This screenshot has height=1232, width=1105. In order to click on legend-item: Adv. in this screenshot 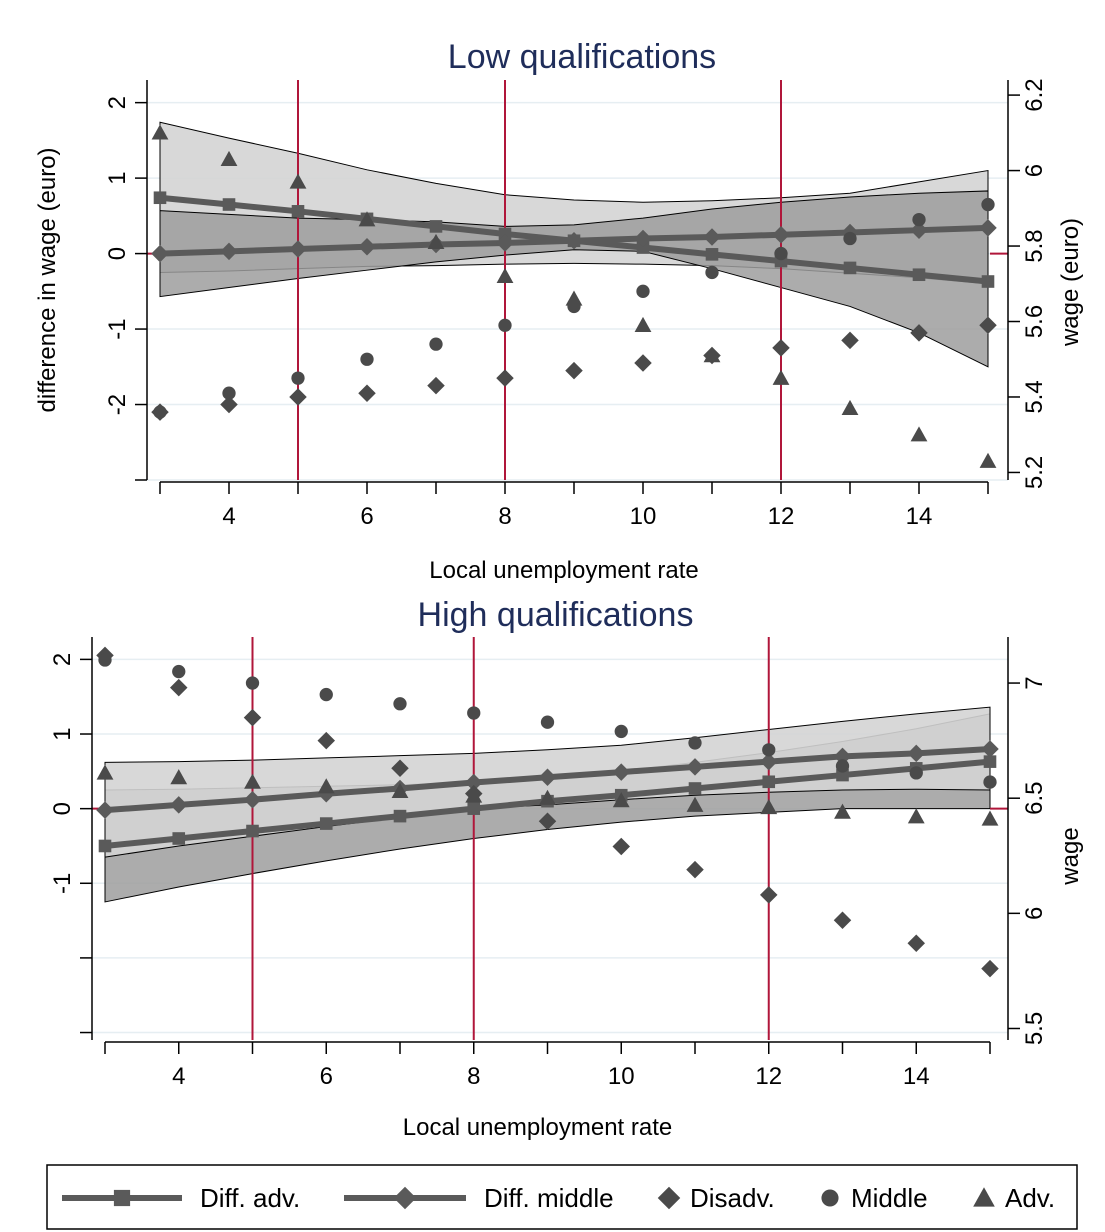, I will do `click(1014, 1198)`.